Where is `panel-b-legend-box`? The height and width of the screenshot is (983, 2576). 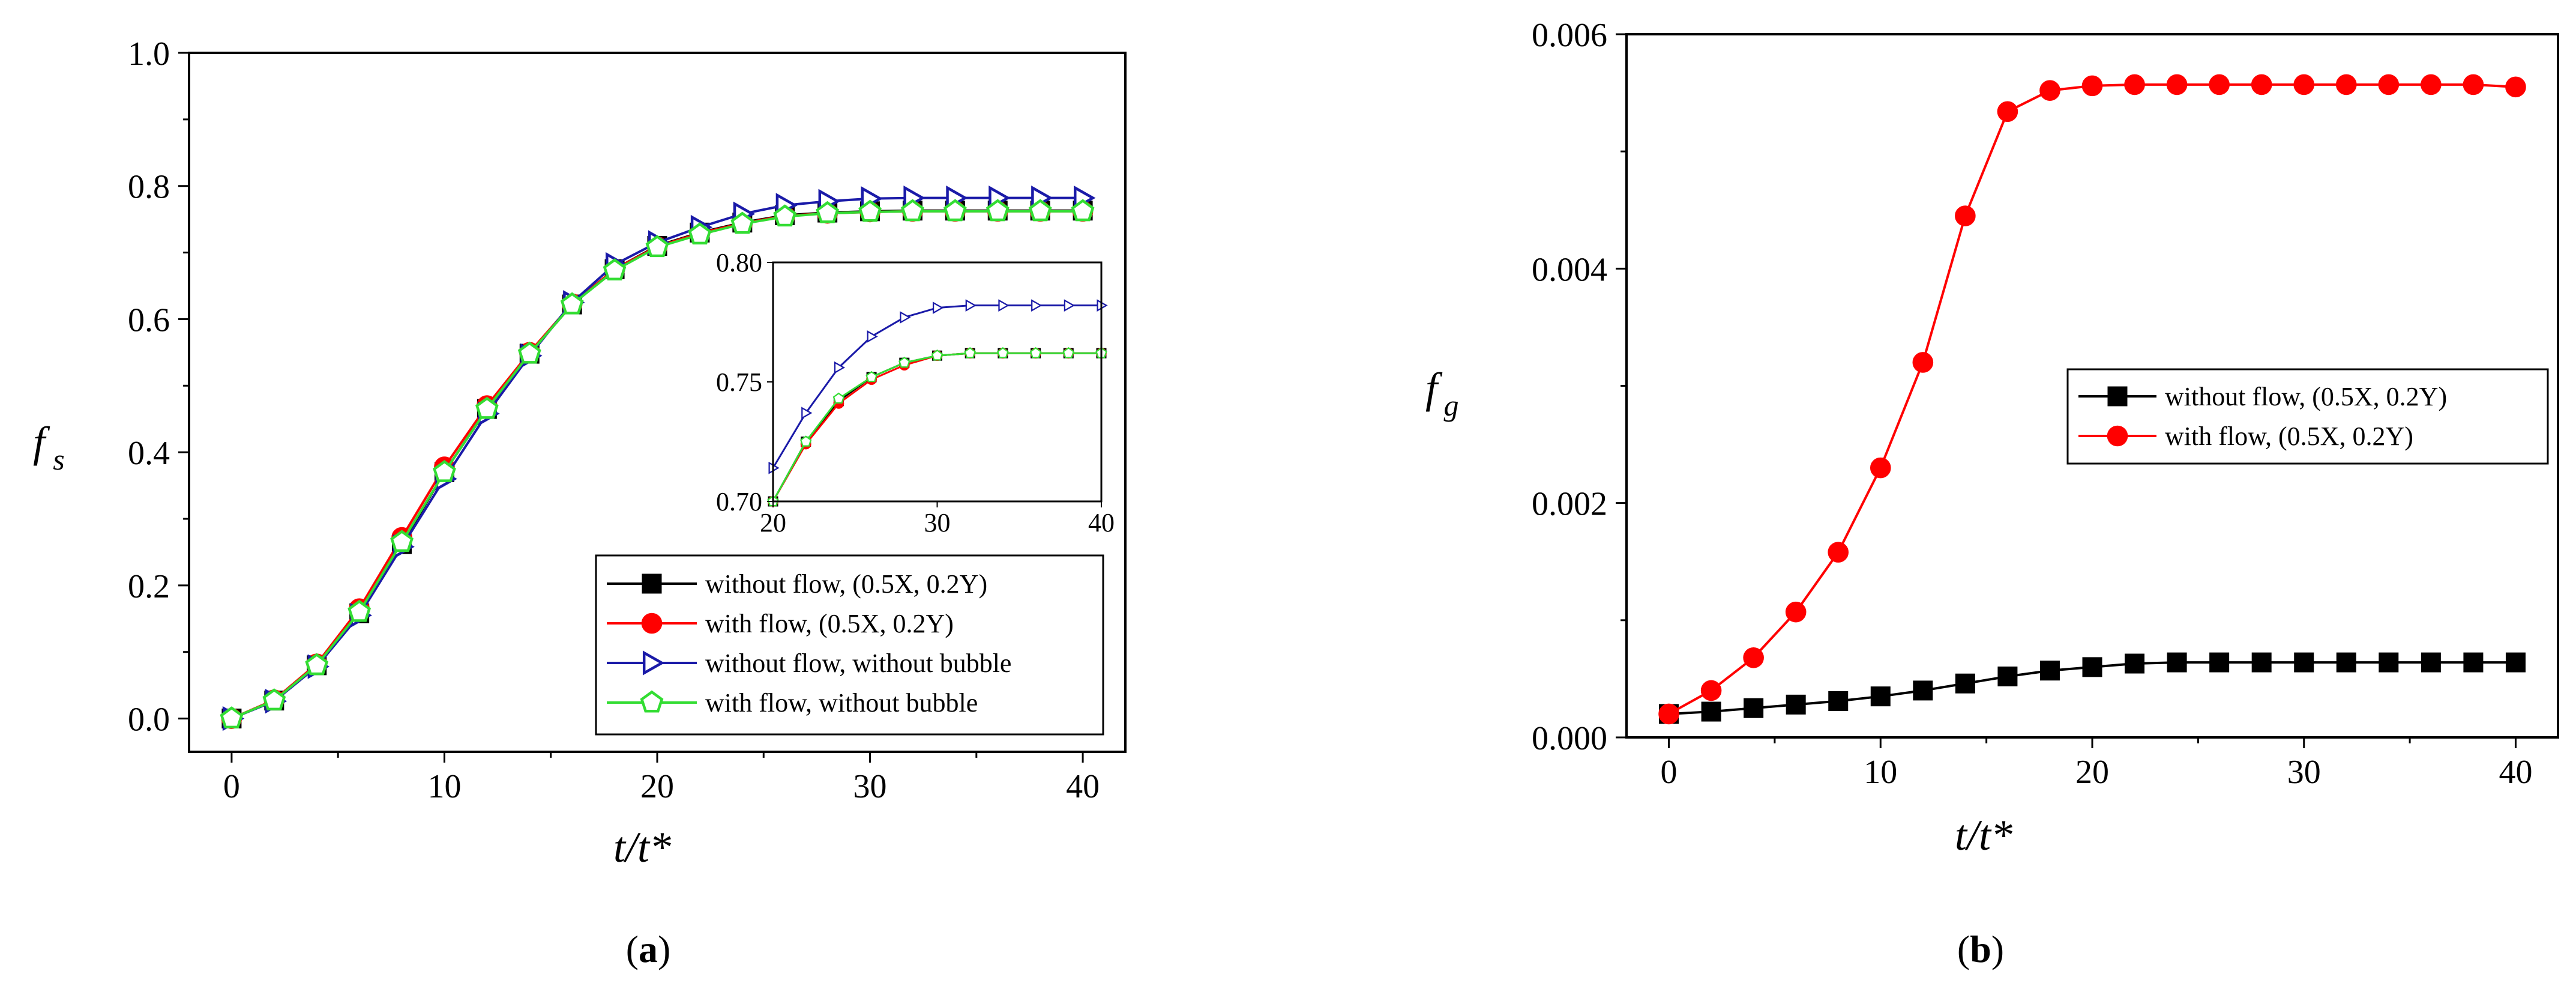 panel-b-legend-box is located at coordinates (2307, 417).